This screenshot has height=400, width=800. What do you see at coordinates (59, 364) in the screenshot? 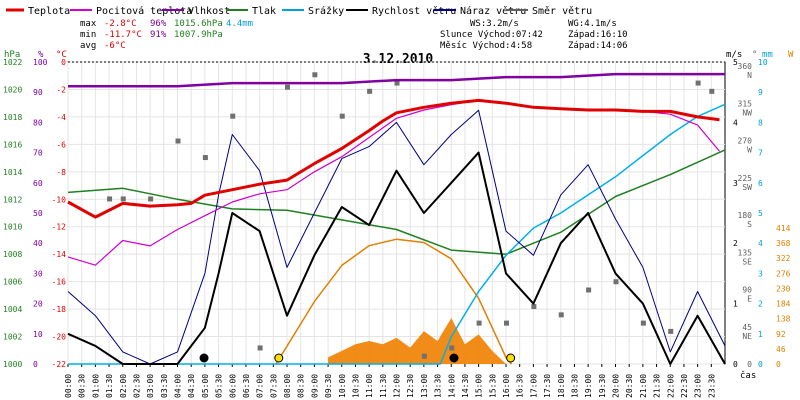
I see `temp-tick-label: -22` at bounding box center [59, 364].